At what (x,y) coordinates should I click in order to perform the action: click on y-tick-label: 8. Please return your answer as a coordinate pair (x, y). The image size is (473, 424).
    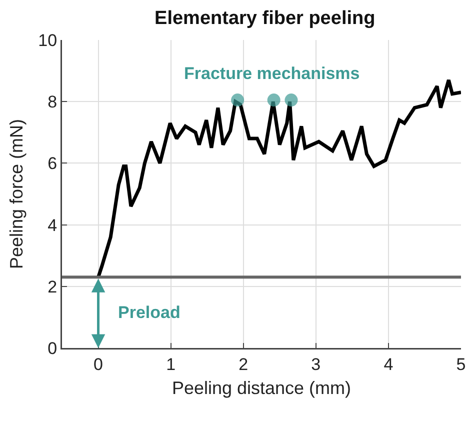
    Looking at the image, I should click on (53, 102).